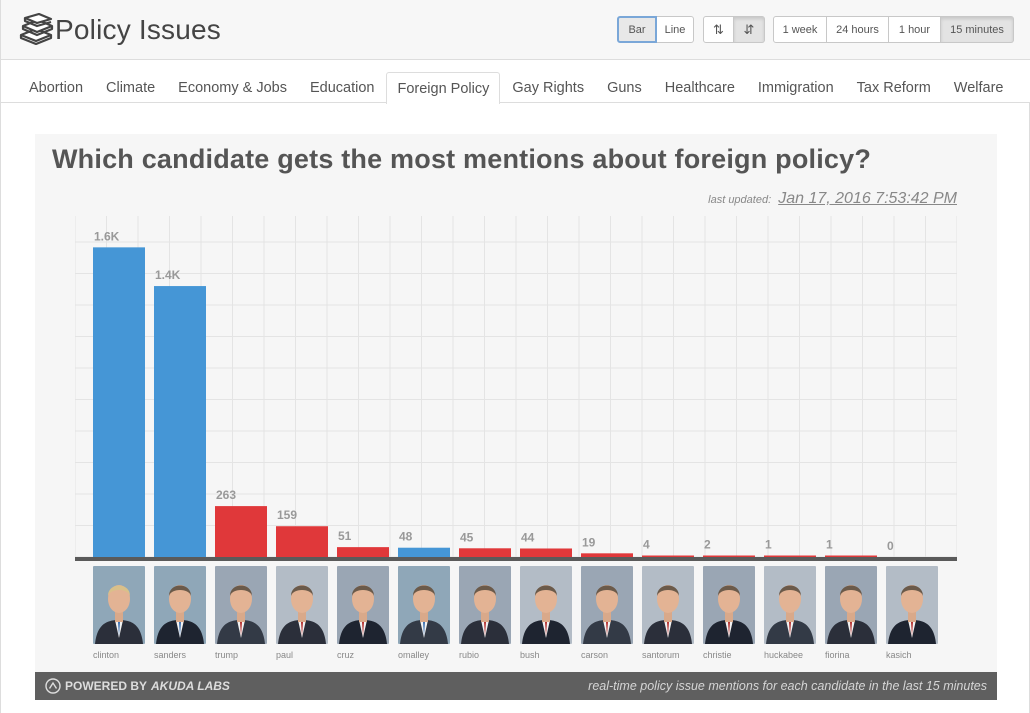 This screenshot has height=713, width=1030. I want to click on candidate-name-clinton: clinton, so click(106, 655).